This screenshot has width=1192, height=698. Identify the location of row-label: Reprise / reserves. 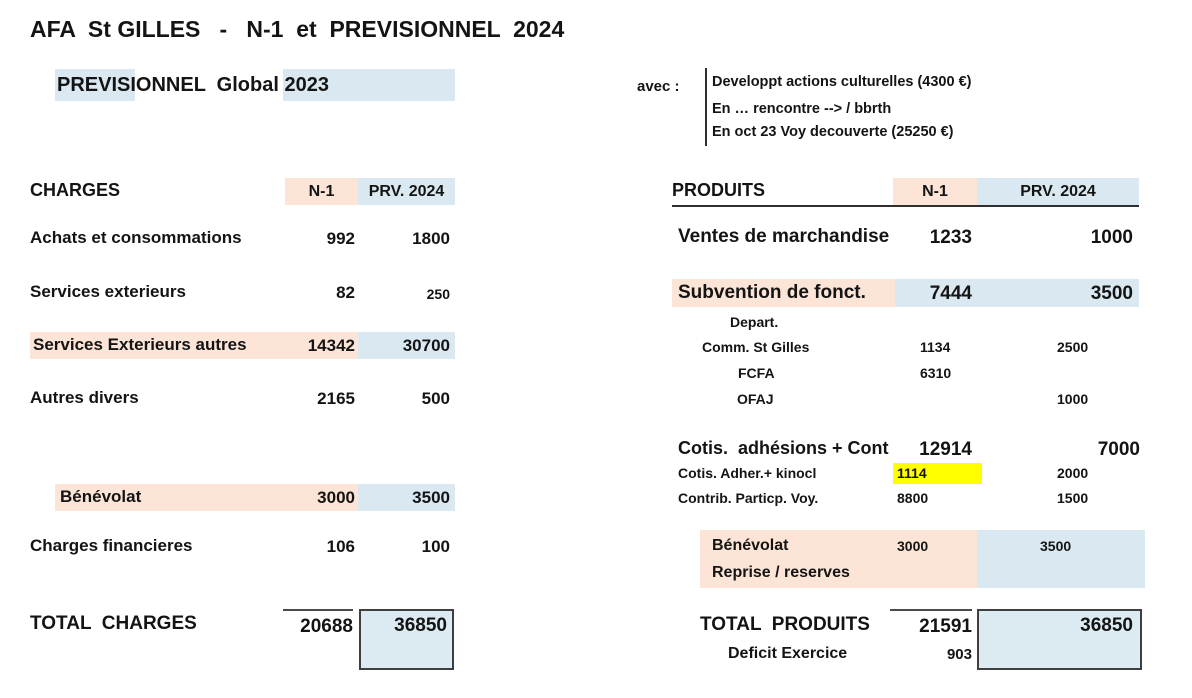
(781, 572).